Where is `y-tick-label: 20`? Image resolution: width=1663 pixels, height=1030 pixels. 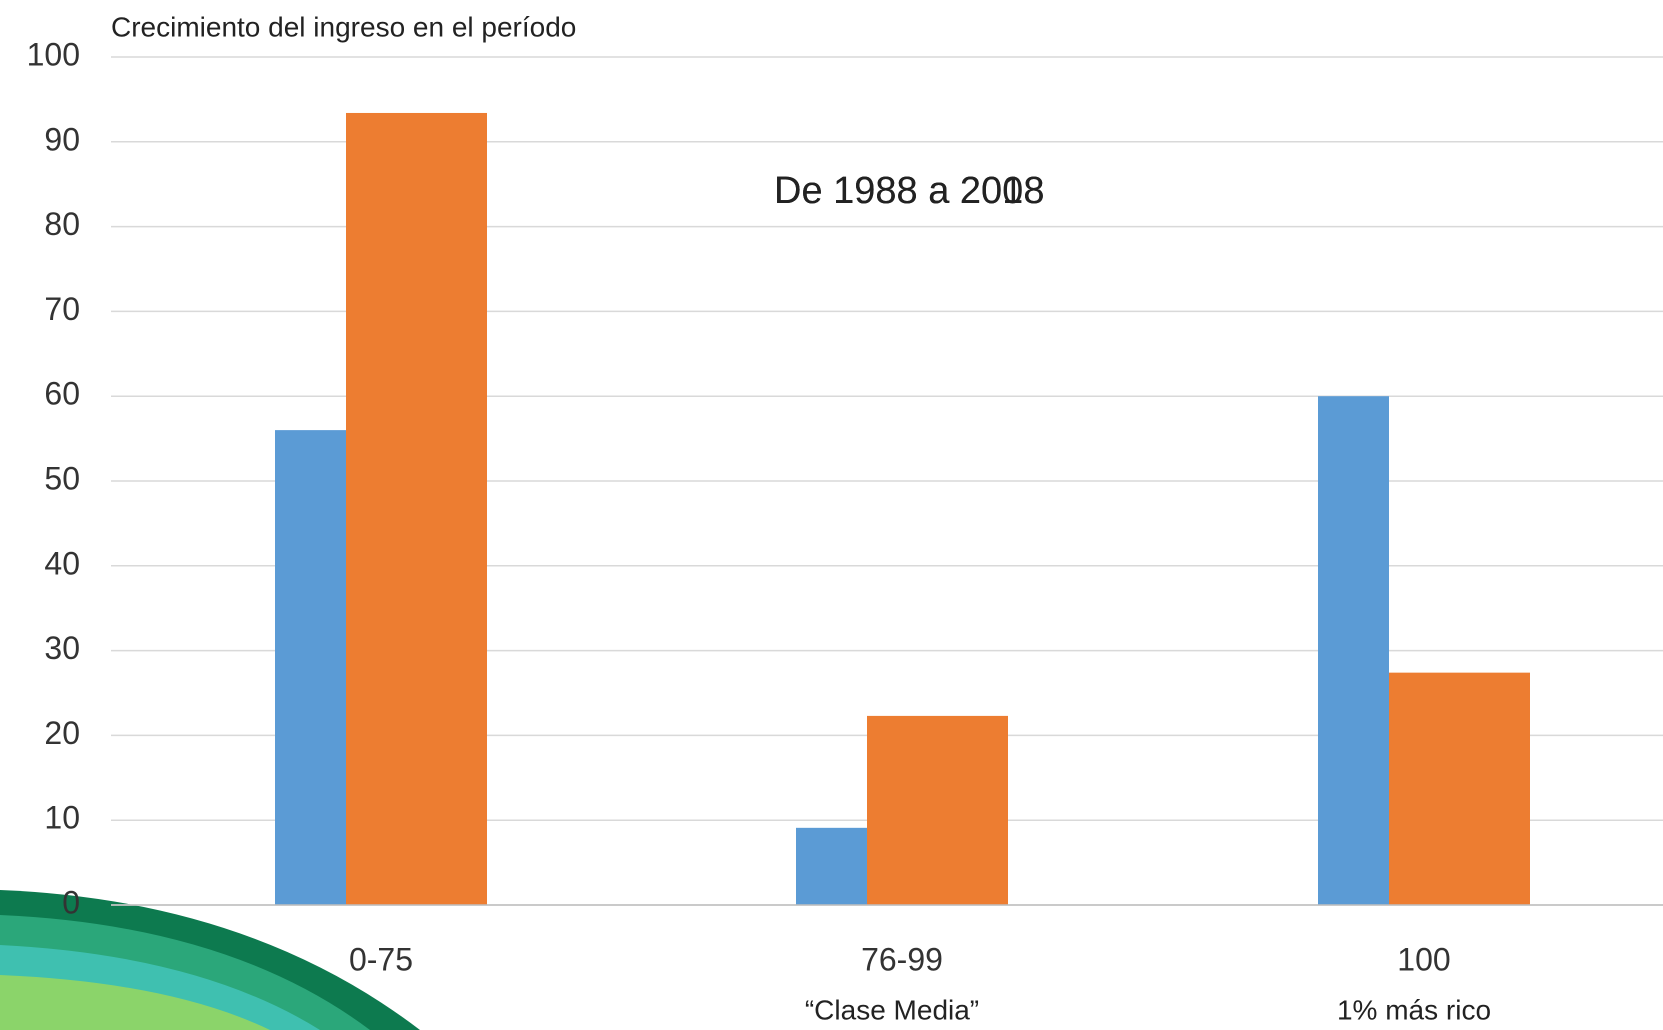
y-tick-label: 20 is located at coordinates (62, 733).